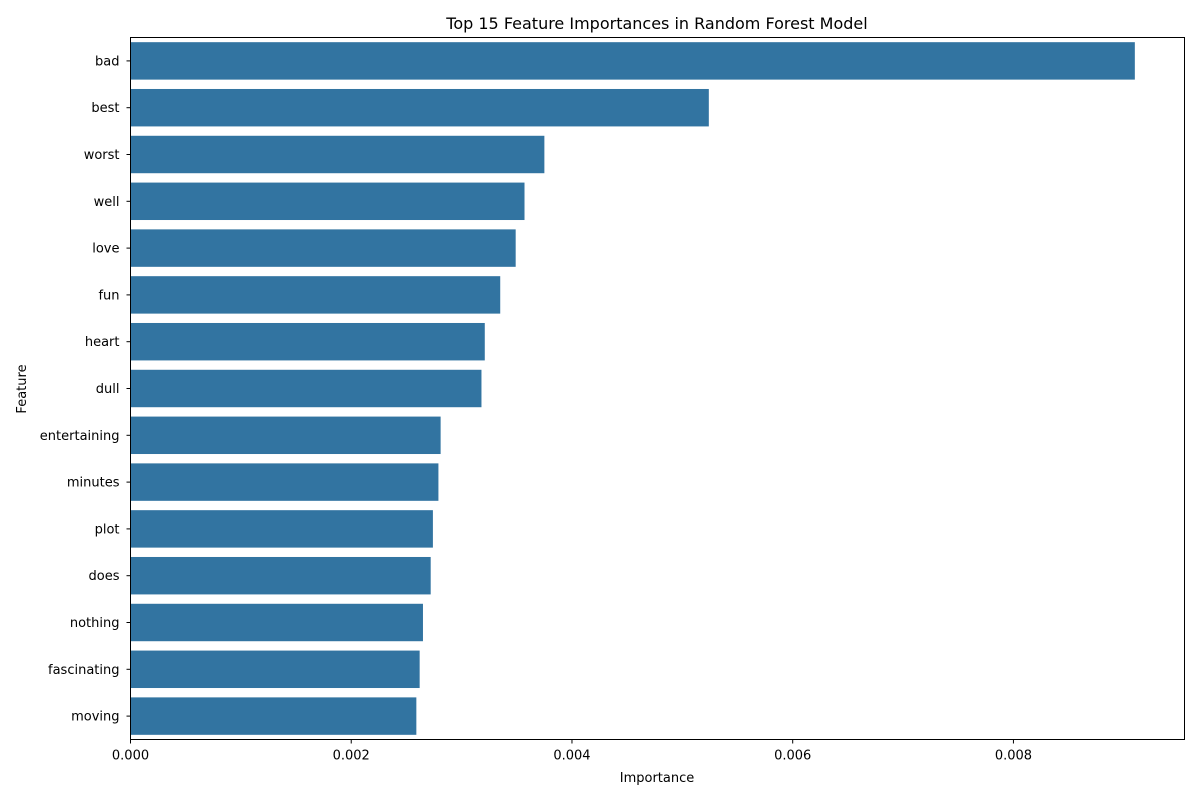  Describe the element at coordinates (83, 670) in the screenshot. I see `y-tick-label: fascinating` at that location.